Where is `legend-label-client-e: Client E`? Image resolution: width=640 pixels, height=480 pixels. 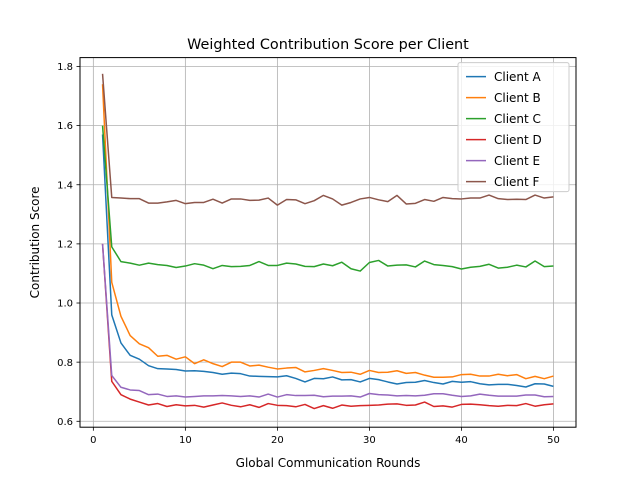 legend-label-client-e: Client E is located at coordinates (517, 161).